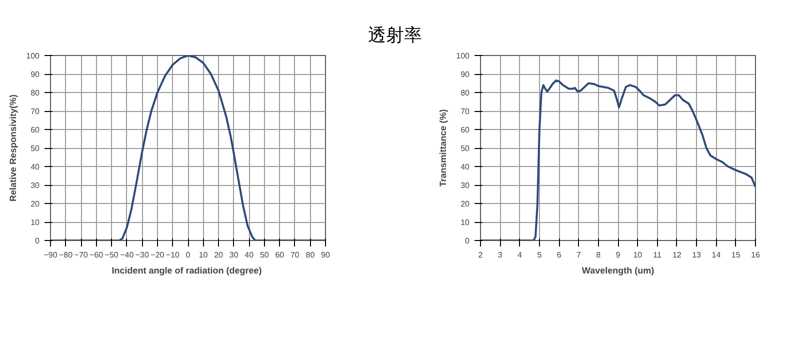  Describe the element at coordinates (520, 255) in the screenshot. I see `x-tick-label: 4` at that location.